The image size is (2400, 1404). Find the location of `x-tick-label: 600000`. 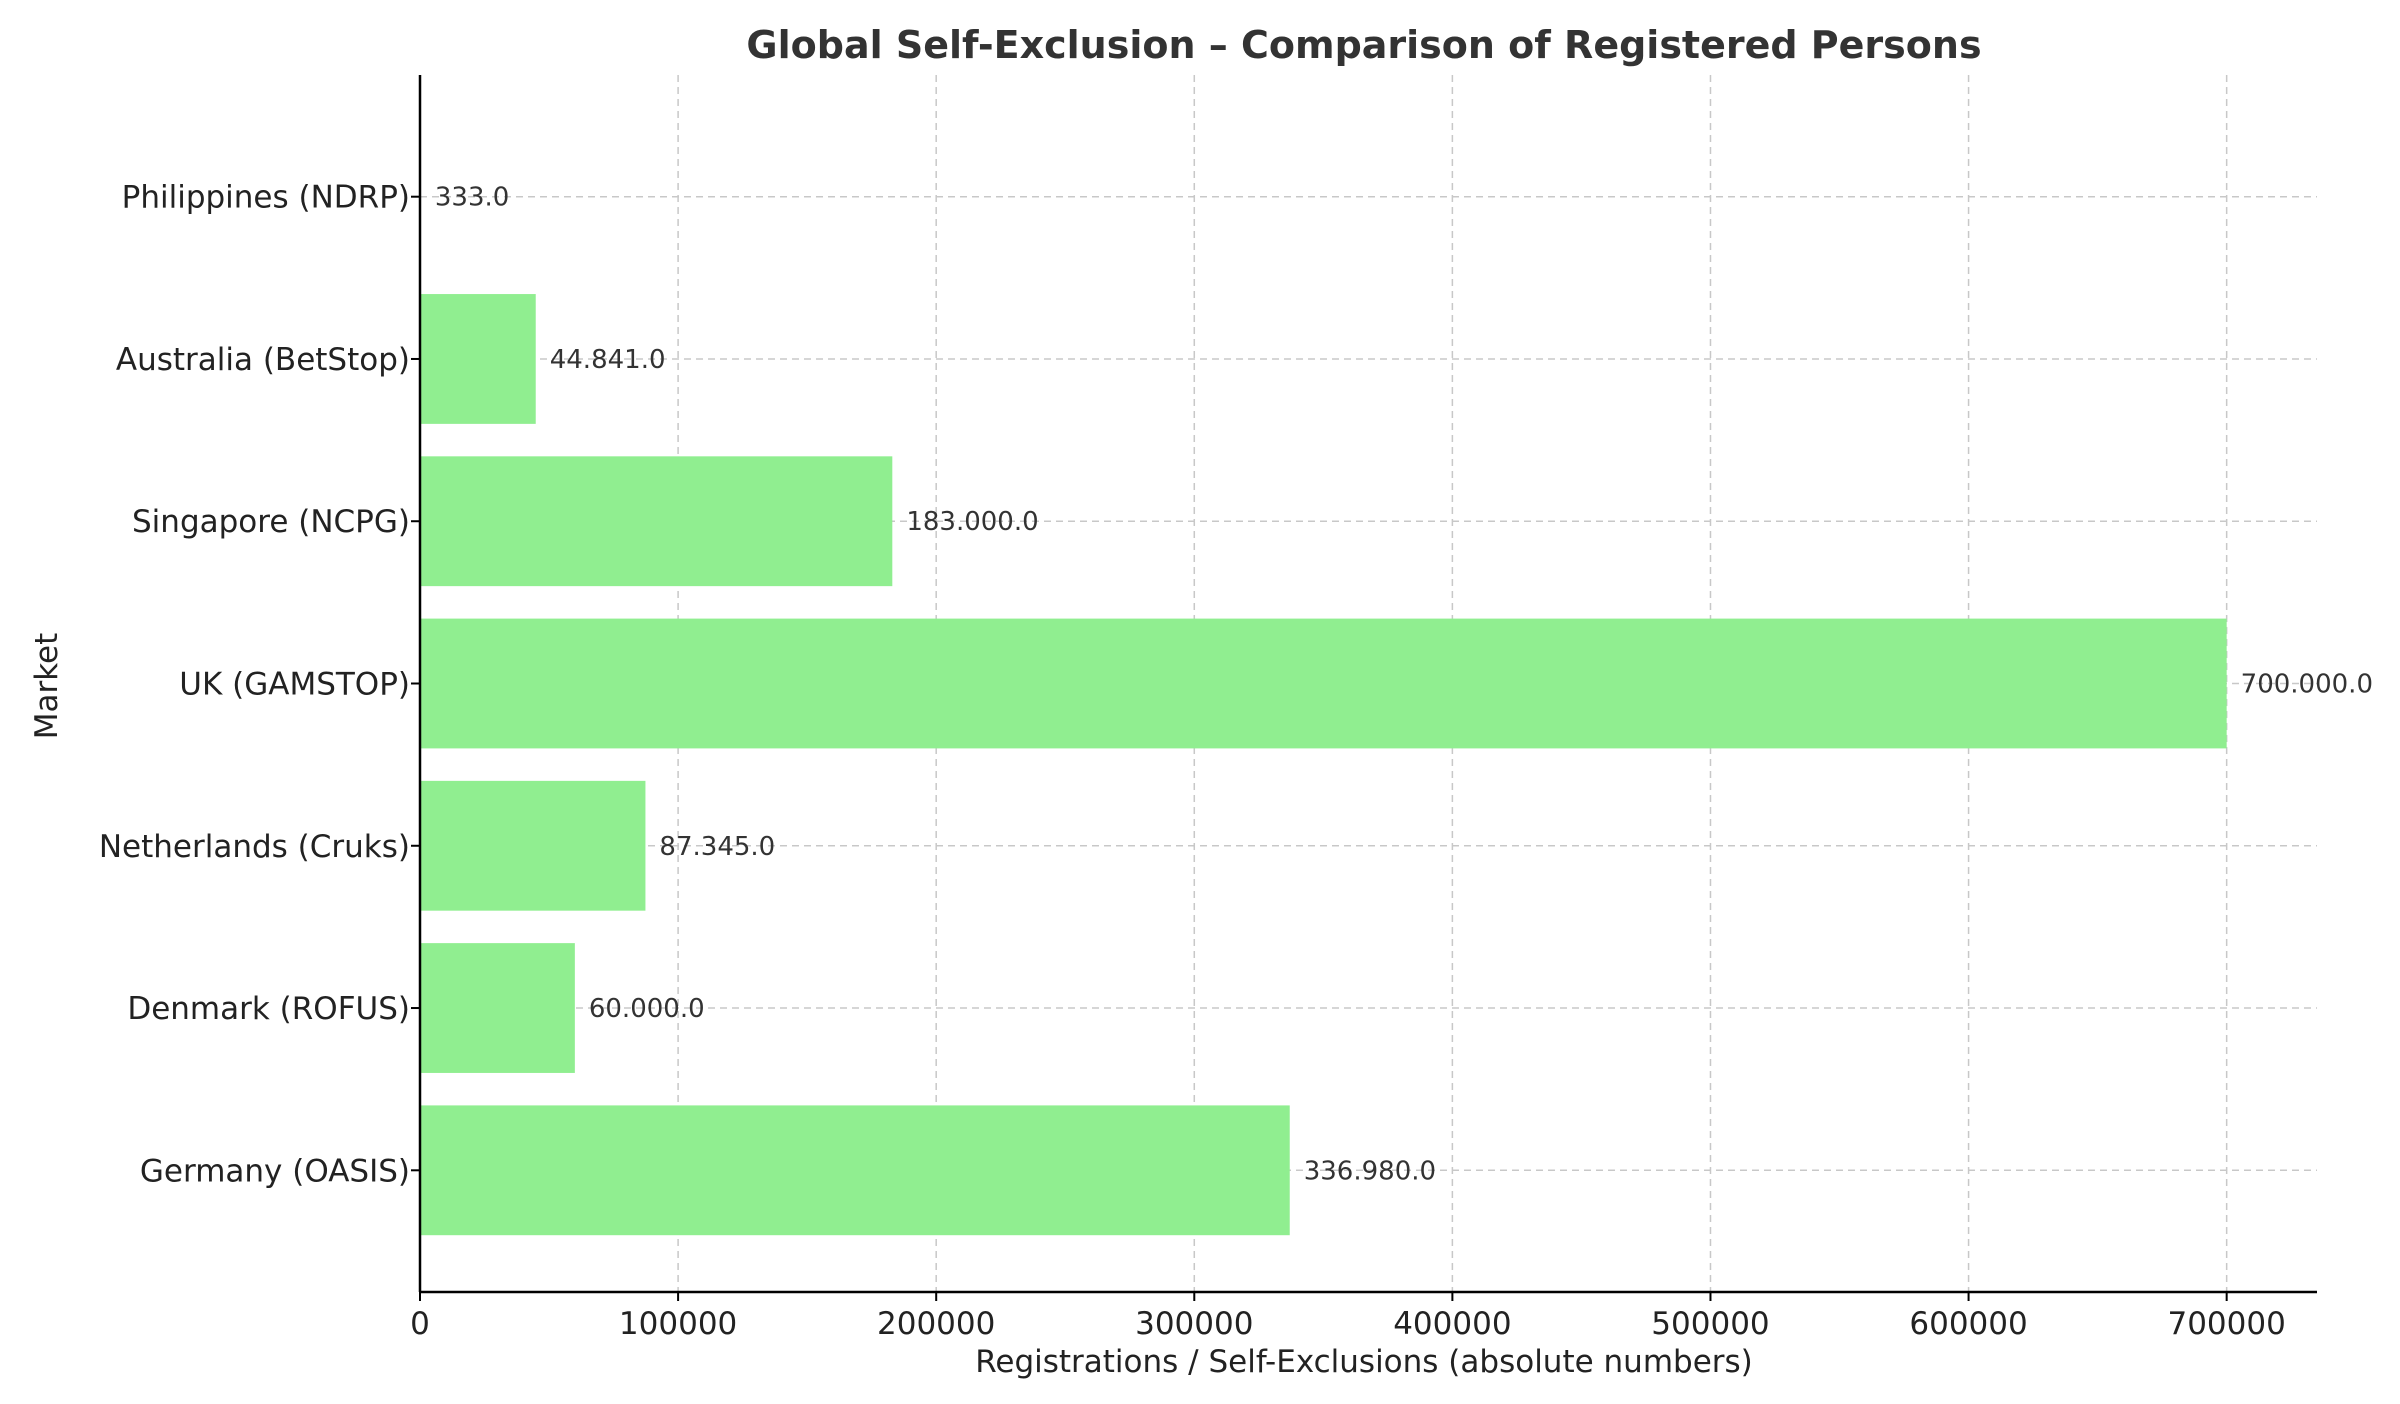

x-tick-label: 600000 is located at coordinates (1968, 1324).